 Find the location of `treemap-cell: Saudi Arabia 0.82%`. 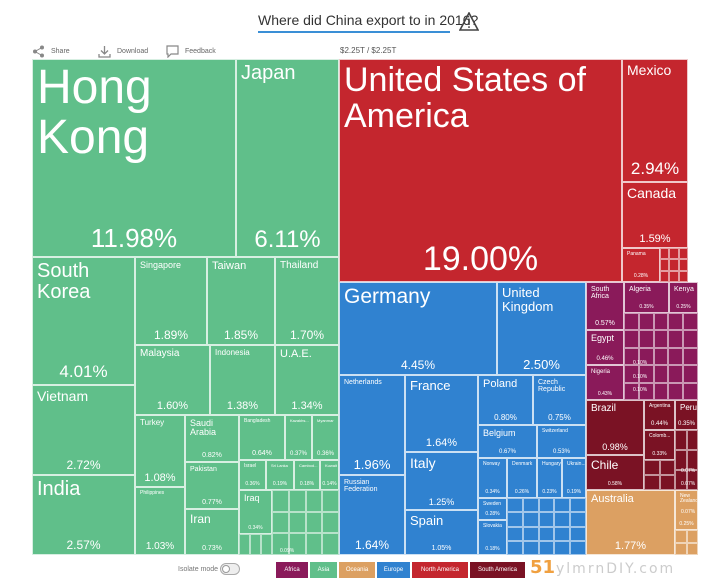

treemap-cell: Saudi Arabia 0.82% is located at coordinates (212, 438).